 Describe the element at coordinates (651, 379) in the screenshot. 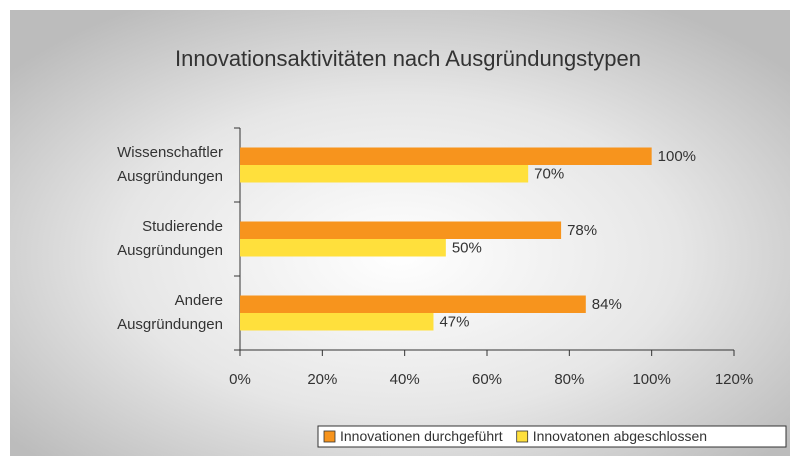

I see `x-tick-label: 100%` at that location.